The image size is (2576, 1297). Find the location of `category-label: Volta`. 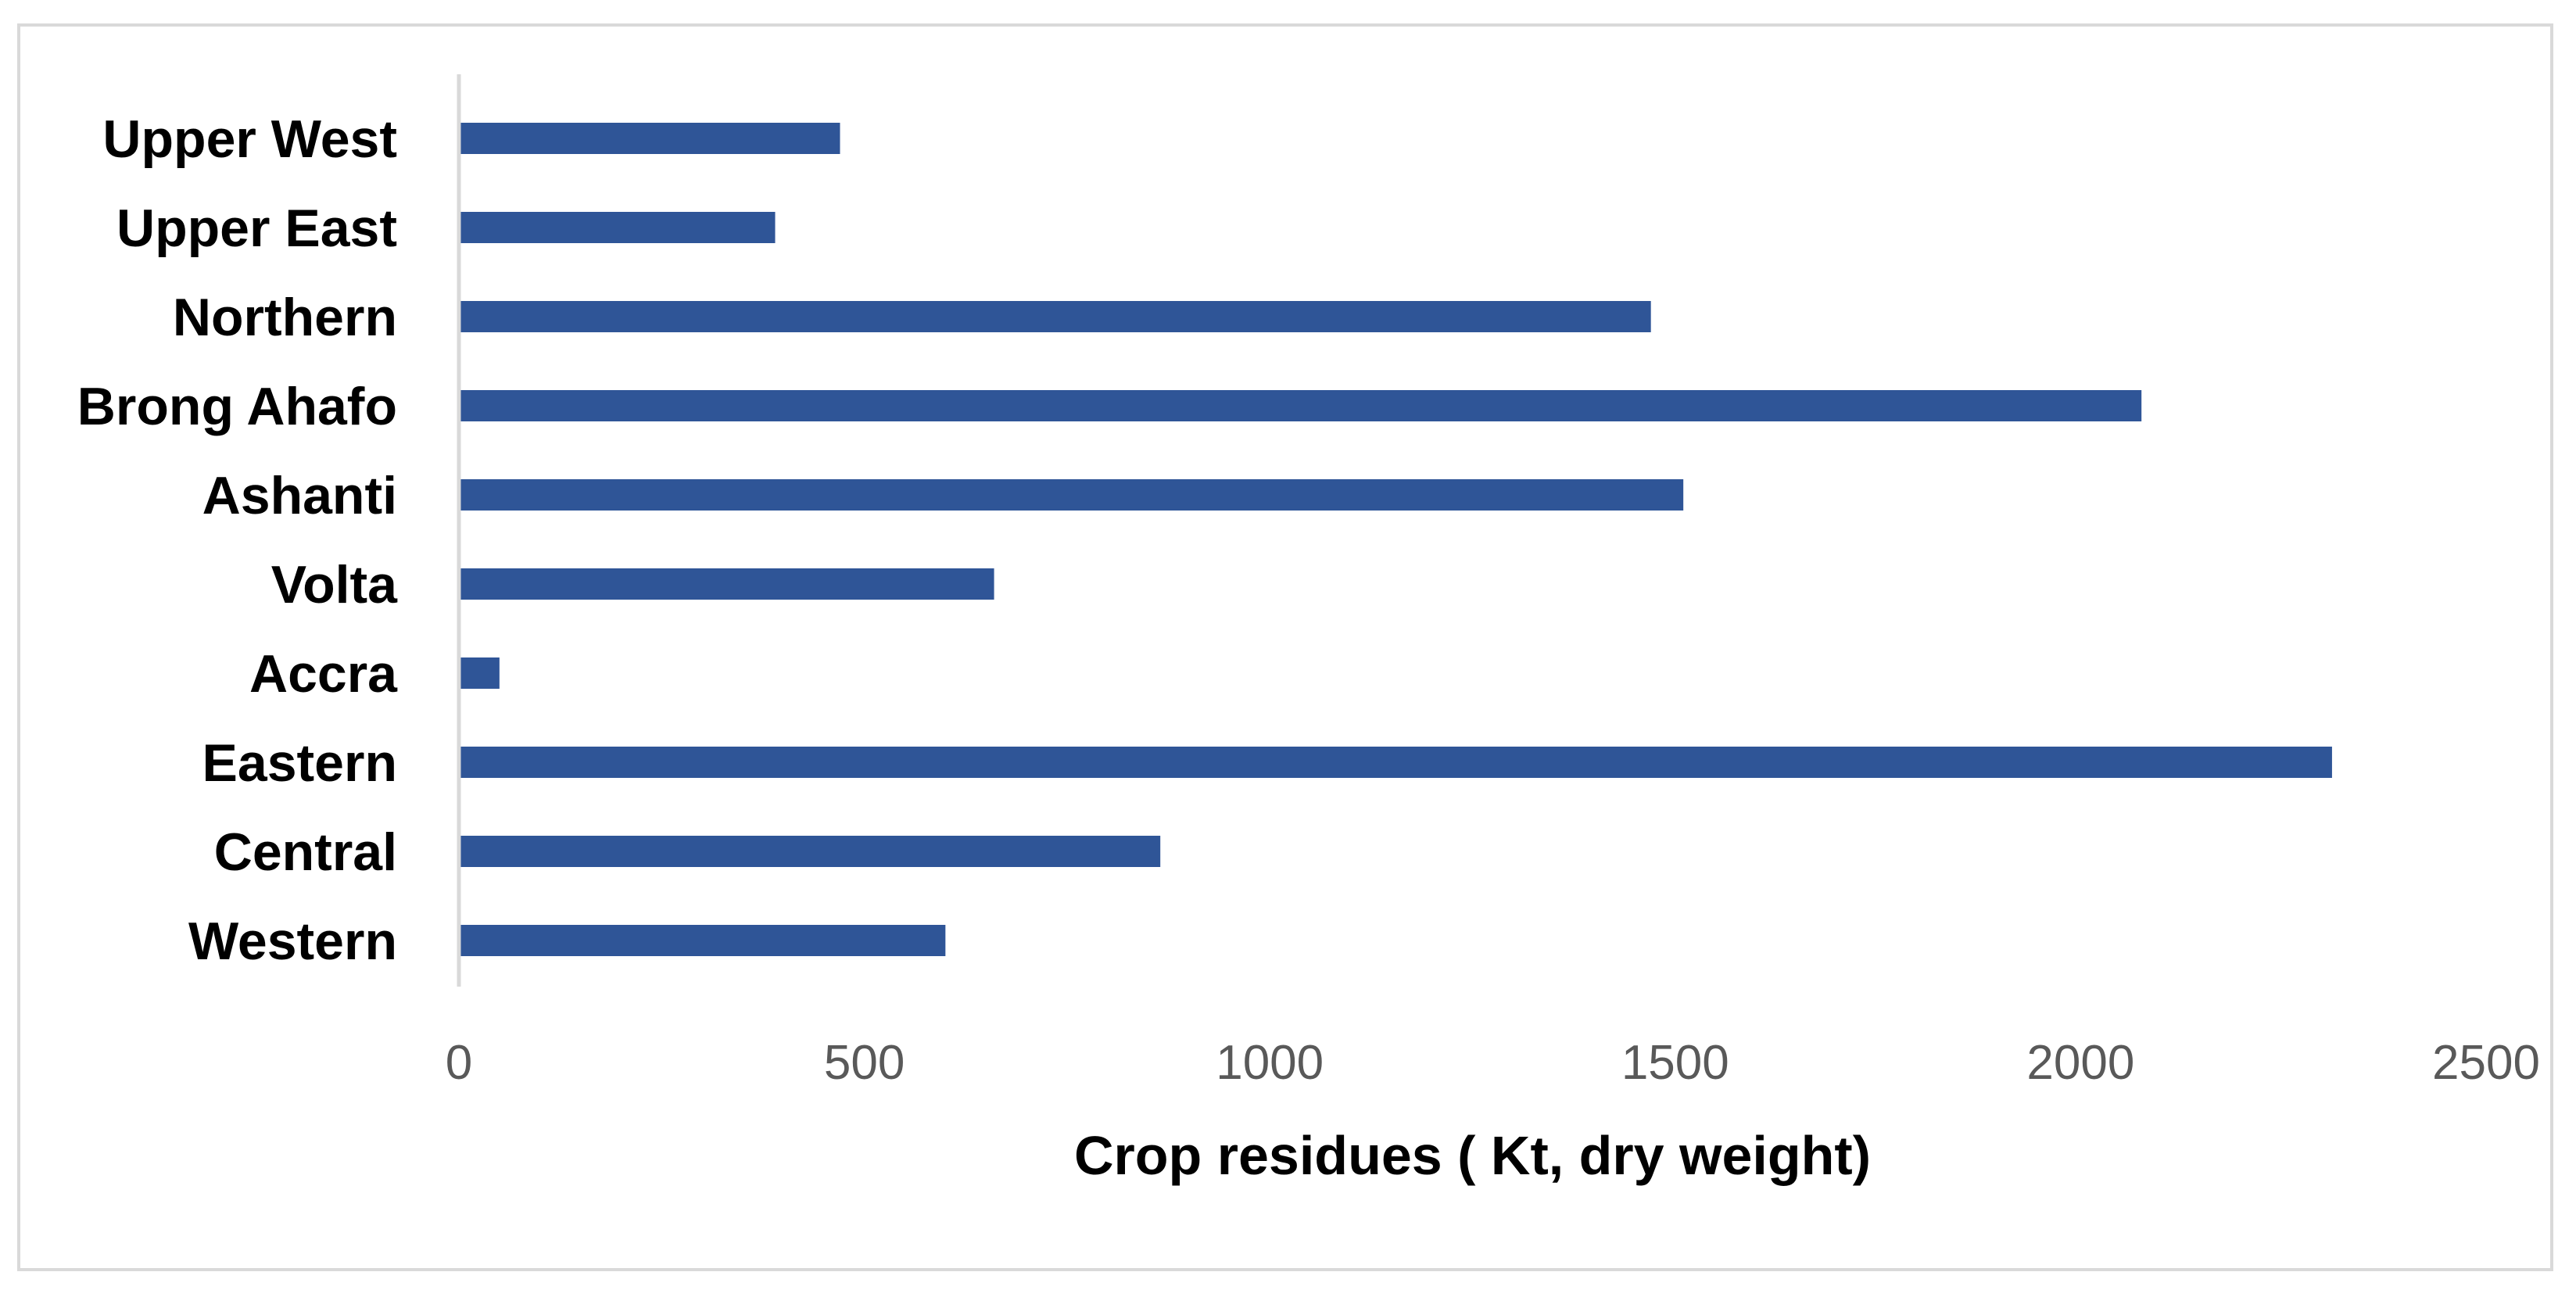

category-label: Volta is located at coordinates (334, 584).